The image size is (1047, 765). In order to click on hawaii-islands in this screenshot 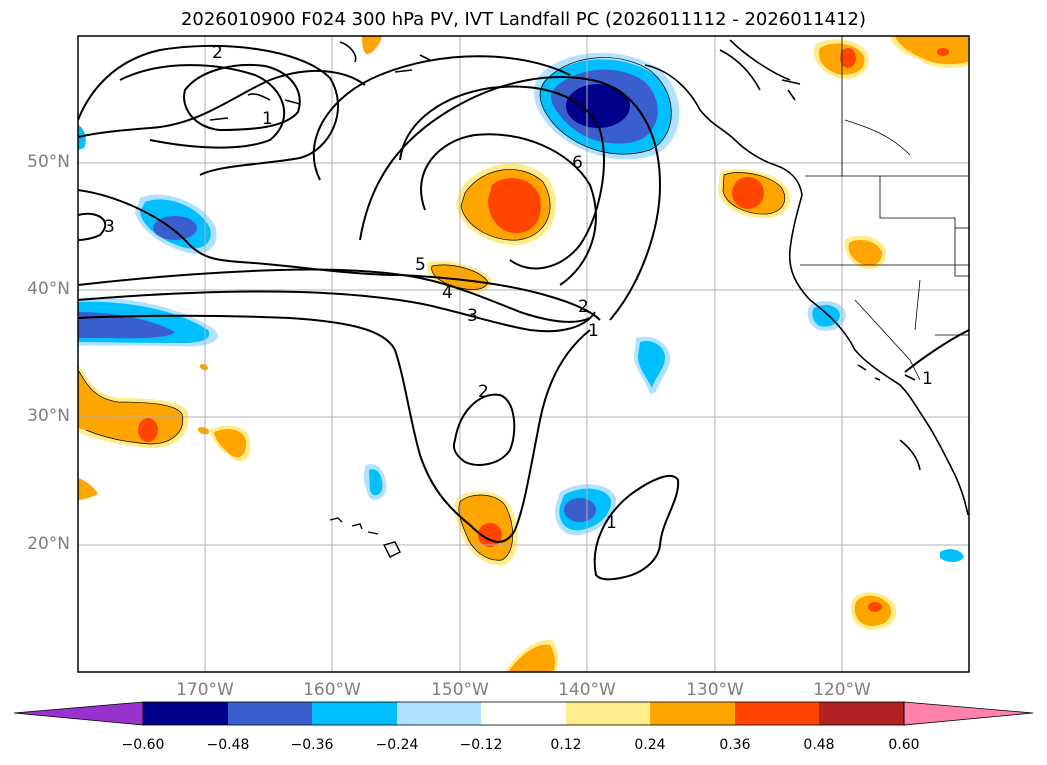, I will do `click(365, 537)`.